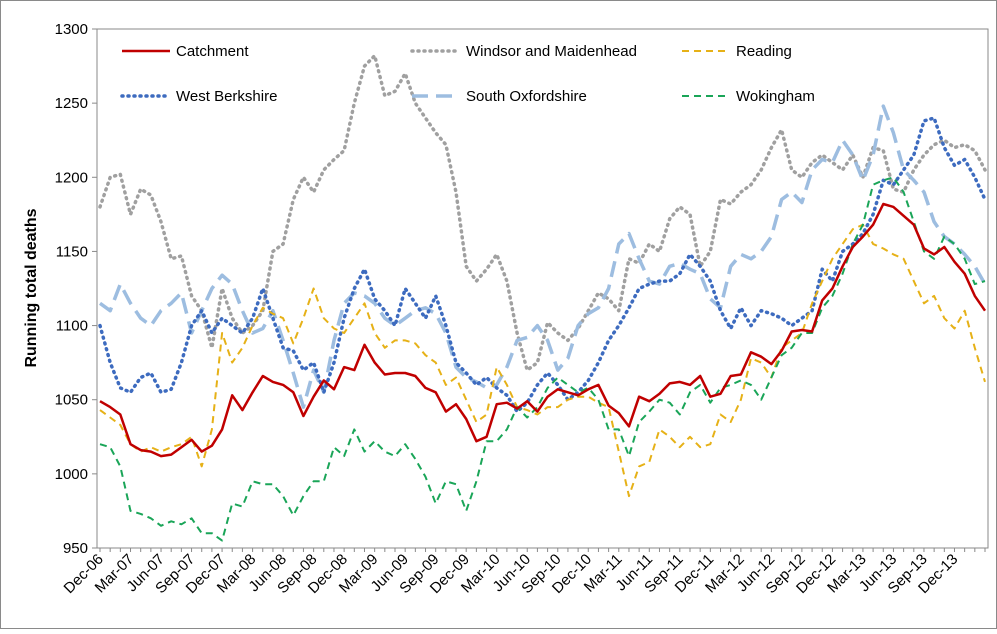 The height and width of the screenshot is (634, 997). Describe the element at coordinates (226, 96) in the screenshot. I see `legend-label: West Berkshire` at that location.